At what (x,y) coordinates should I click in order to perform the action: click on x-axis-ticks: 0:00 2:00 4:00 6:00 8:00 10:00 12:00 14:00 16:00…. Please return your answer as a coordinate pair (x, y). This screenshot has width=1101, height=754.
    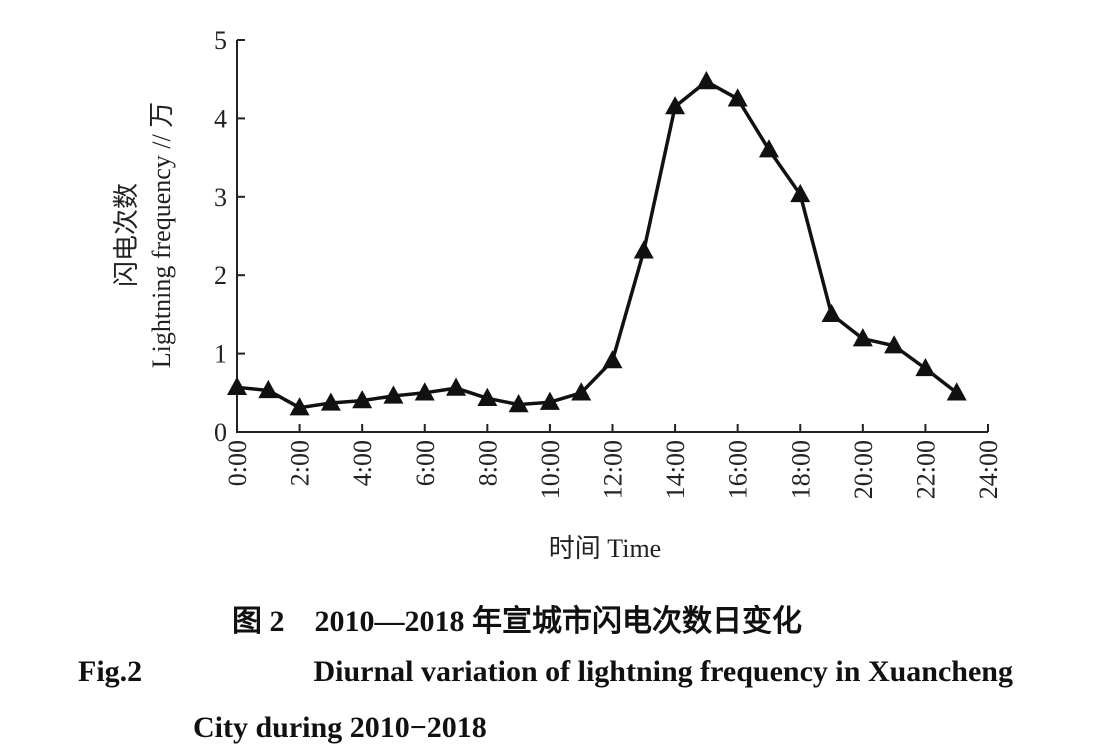
    Looking at the image, I should click on (613, 461).